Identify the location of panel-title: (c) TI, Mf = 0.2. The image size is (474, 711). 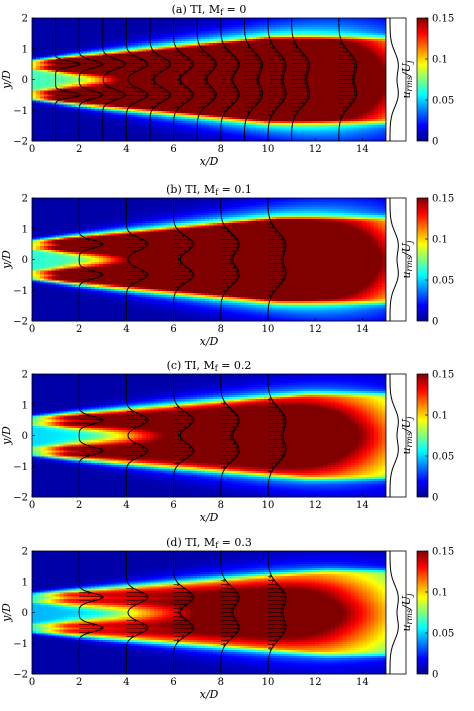
(209, 366).